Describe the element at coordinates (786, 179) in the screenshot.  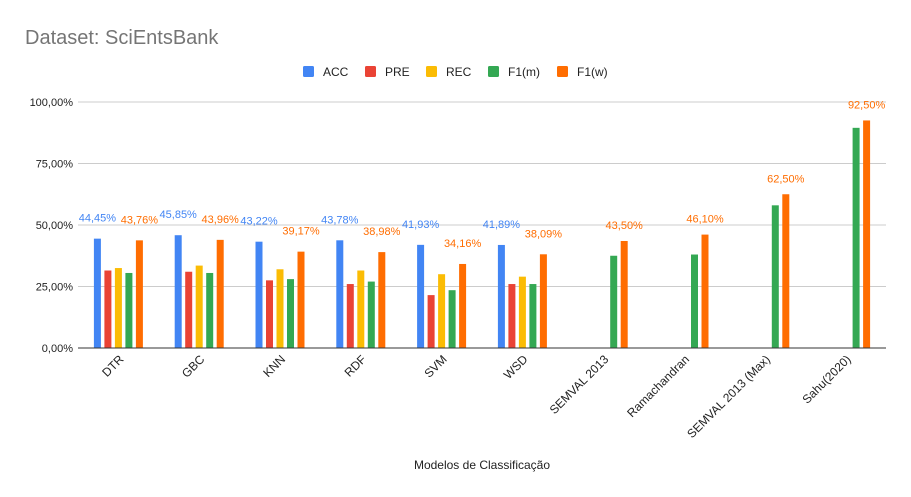
I see `data-label: 62,50%` at that location.